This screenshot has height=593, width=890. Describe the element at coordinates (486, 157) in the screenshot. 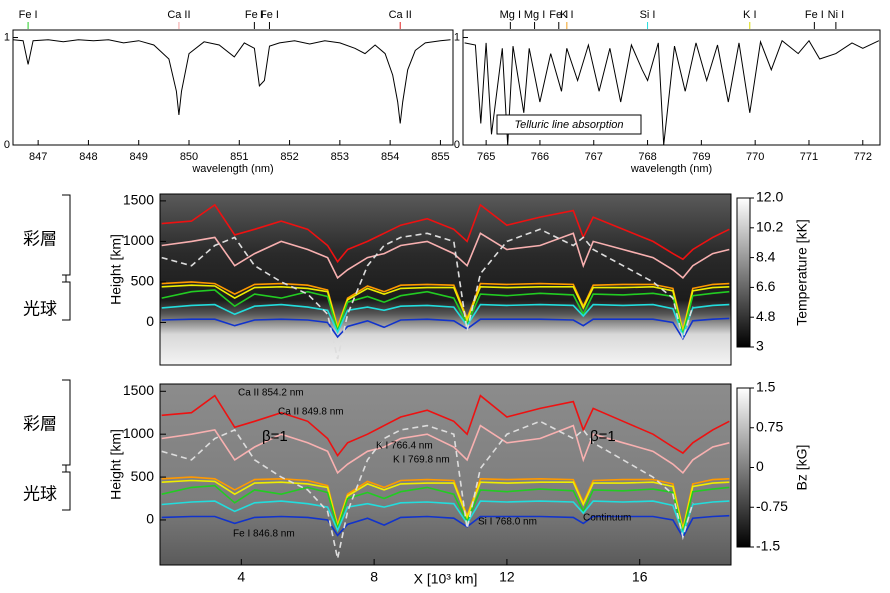

I see `x-tick-label: 765` at that location.